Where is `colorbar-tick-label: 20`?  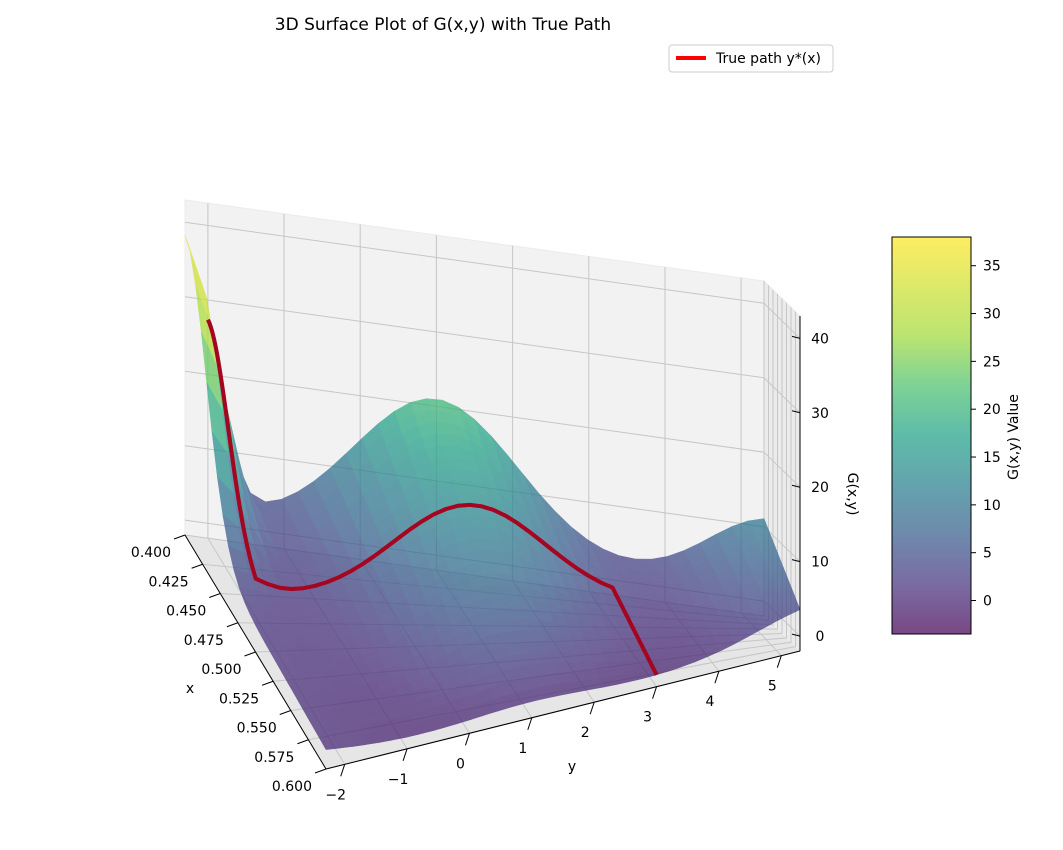 colorbar-tick-label: 20 is located at coordinates (992, 410).